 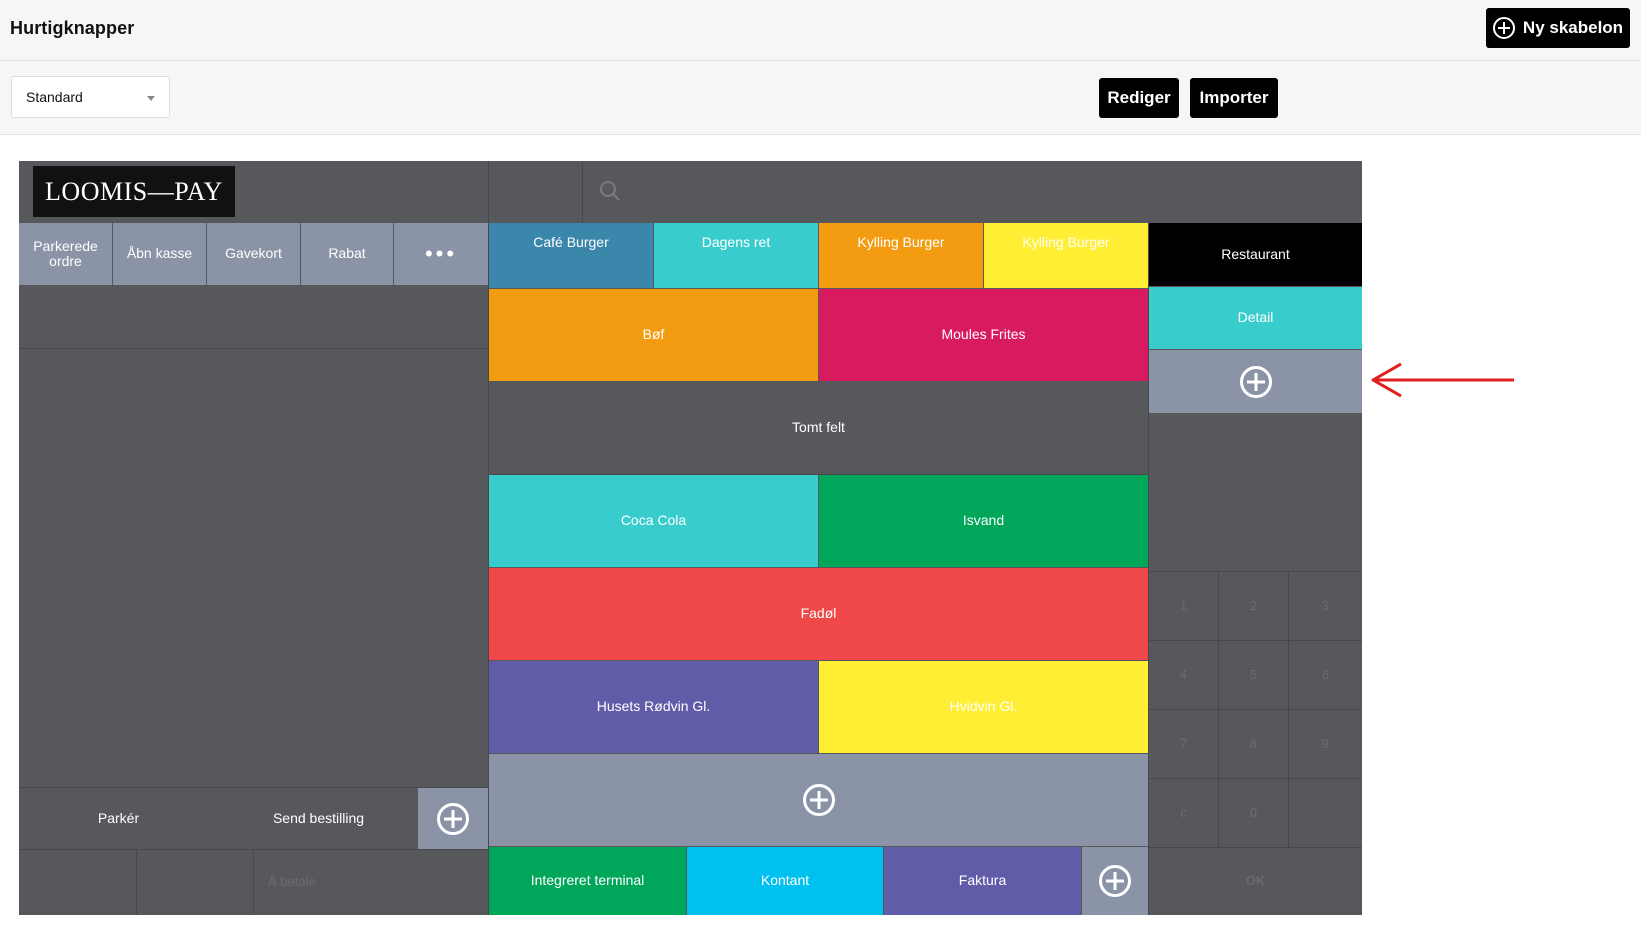 I want to click on numpad-key: 5, so click(x=1253, y=674).